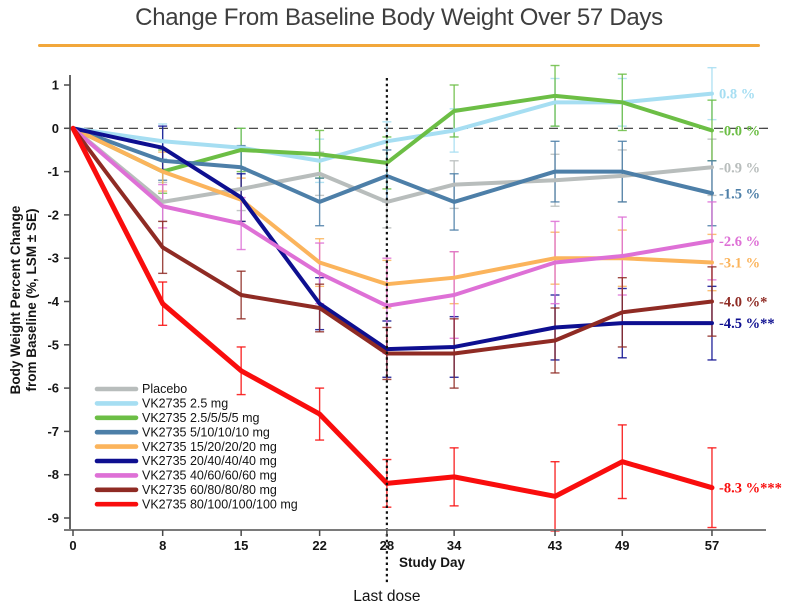 The height and width of the screenshot is (615, 798). I want to click on y-tick-label: -5, so click(53, 344).